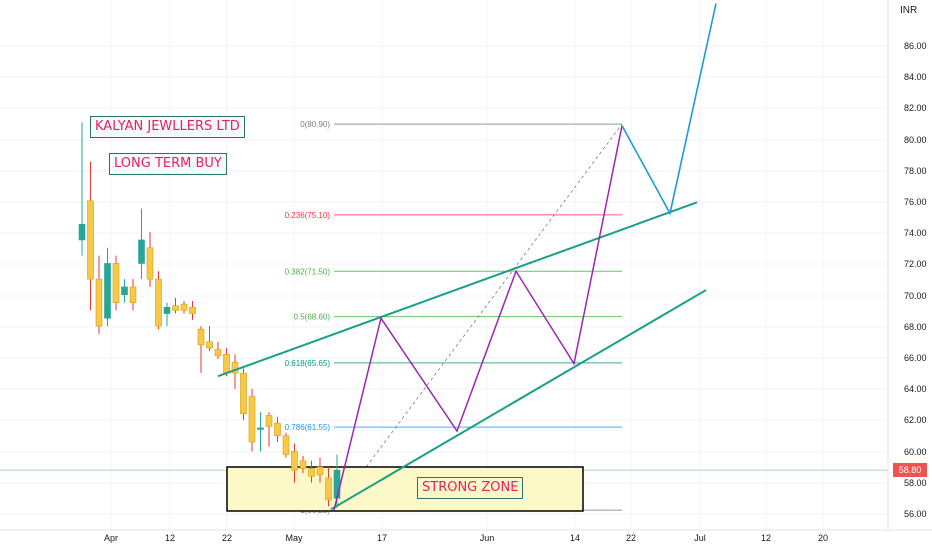  I want to click on price-tick-label: 60.00, so click(915, 452).